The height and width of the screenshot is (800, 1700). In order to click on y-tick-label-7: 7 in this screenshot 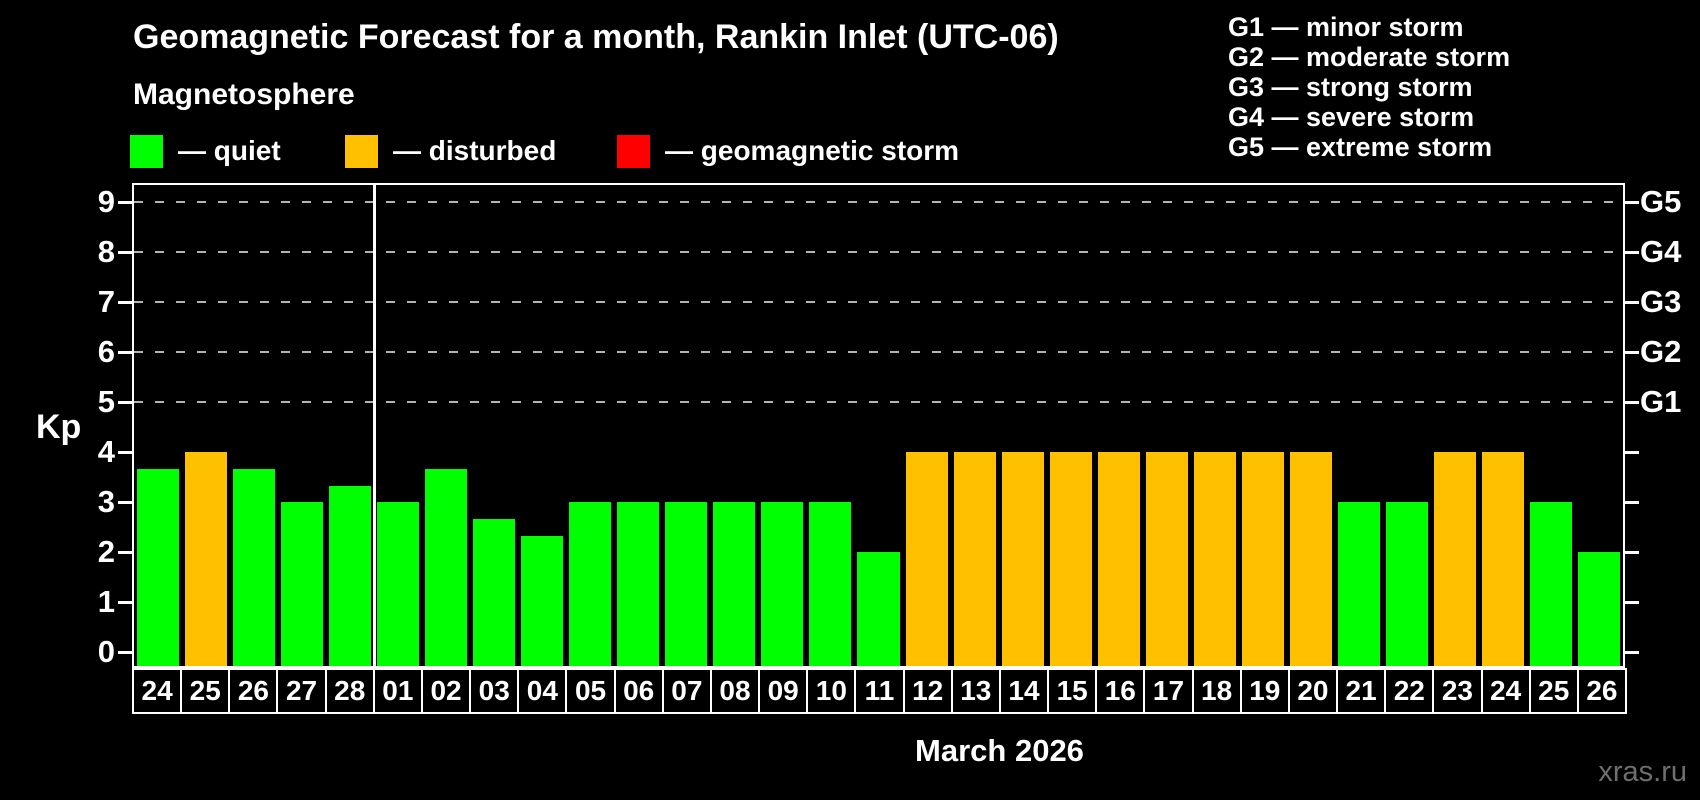, I will do `click(106, 301)`.